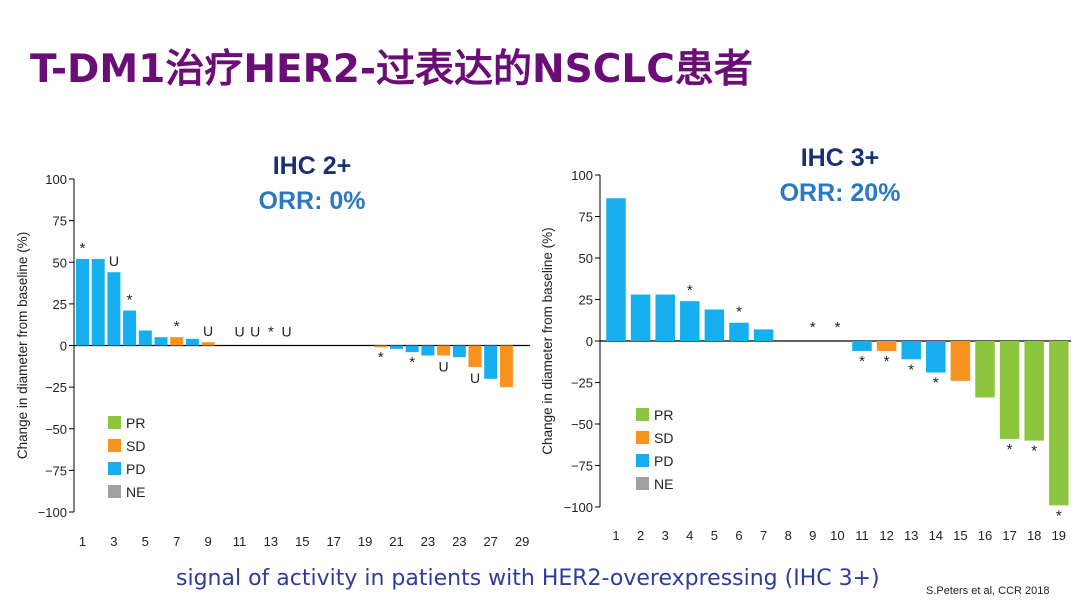  I want to click on legend-label-pr: PR, so click(663, 415).